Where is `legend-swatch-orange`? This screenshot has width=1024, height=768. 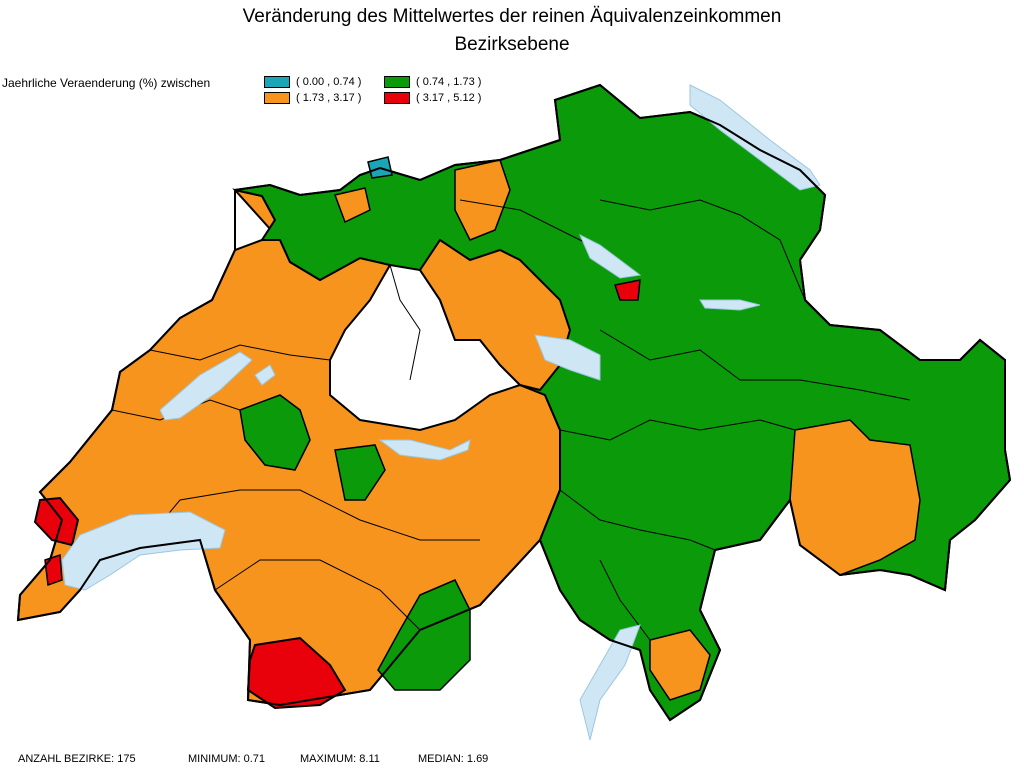
legend-swatch-orange is located at coordinates (277, 98).